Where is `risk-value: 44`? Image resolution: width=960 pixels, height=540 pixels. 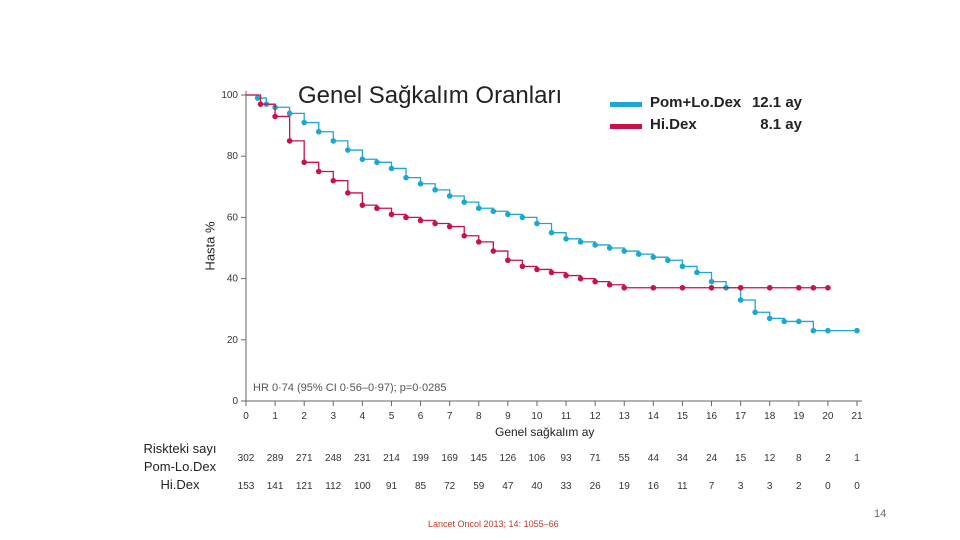 risk-value: 44 is located at coordinates (654, 458).